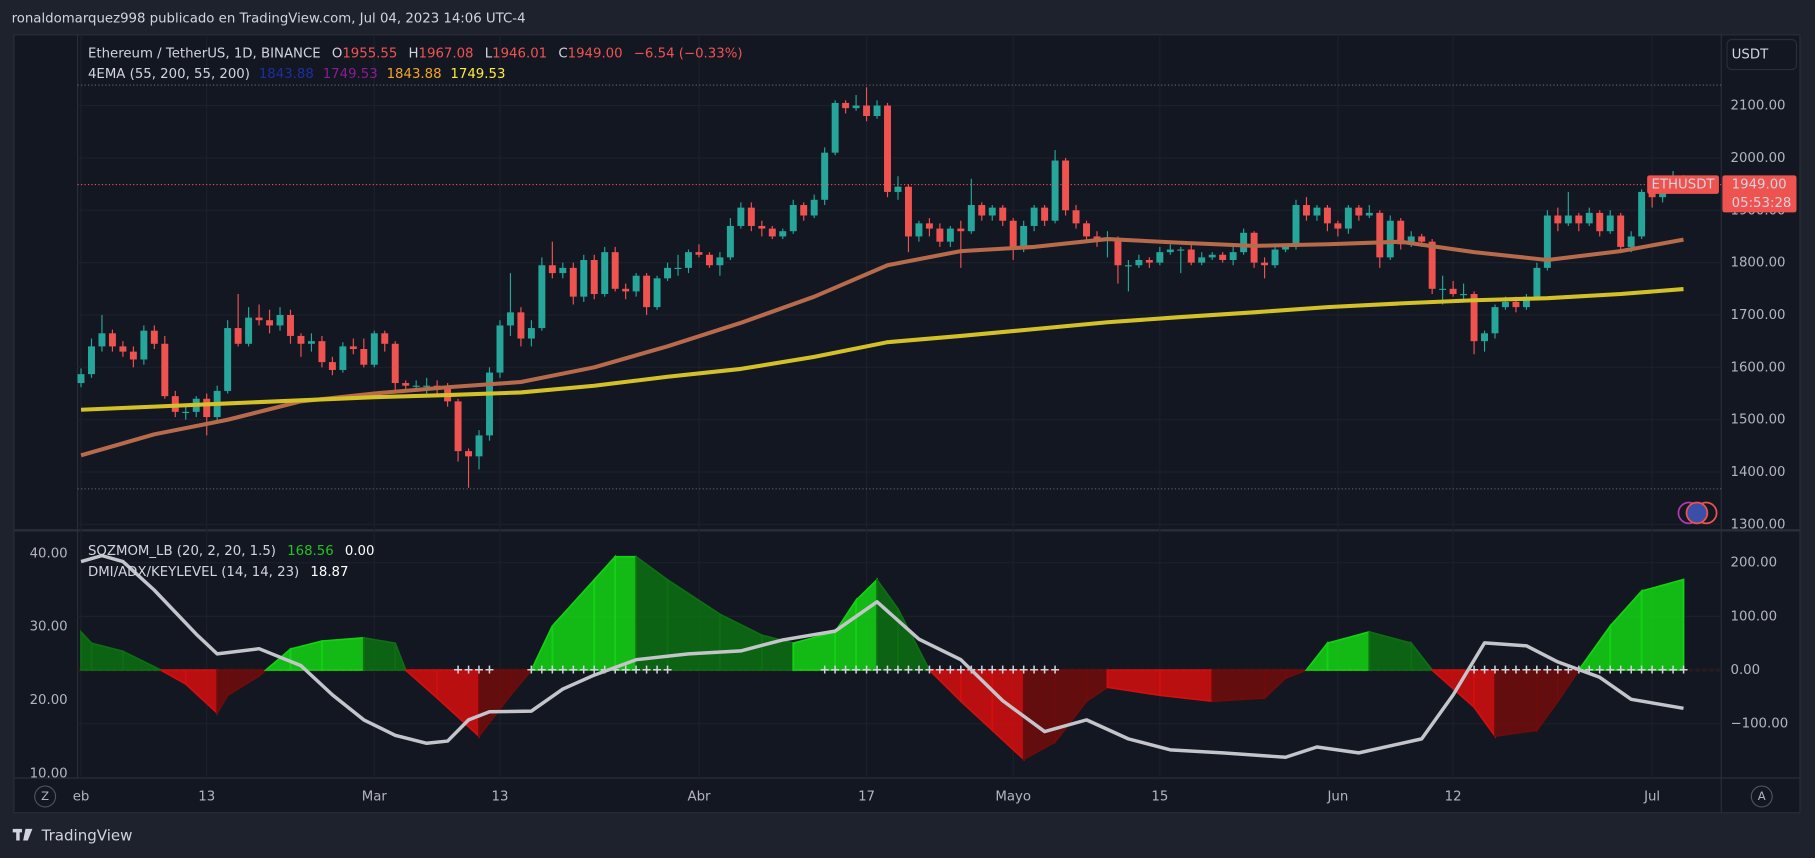 The width and height of the screenshot is (1815, 858). Describe the element at coordinates (1013, 797) in the screenshot. I see `x-tick-label: Mayo` at that location.